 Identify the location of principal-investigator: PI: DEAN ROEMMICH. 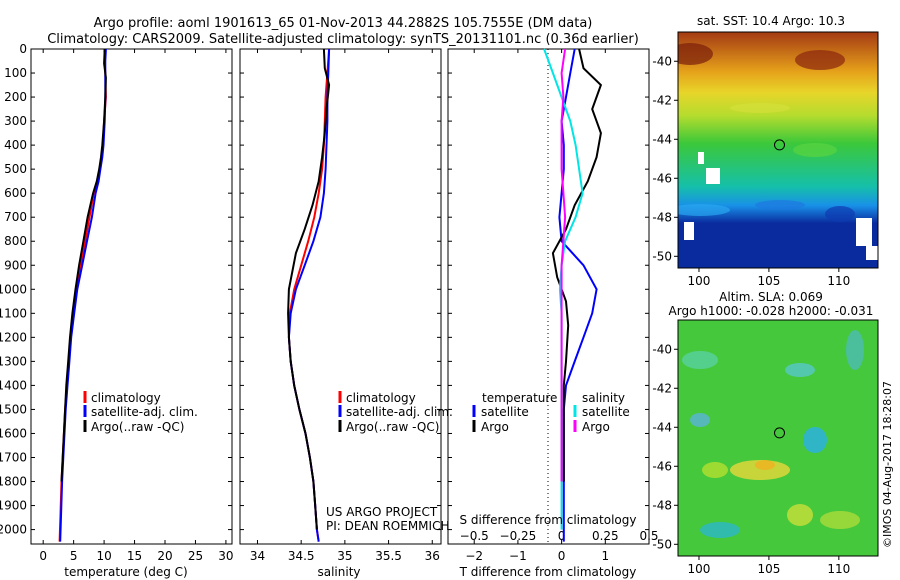
(387, 526).